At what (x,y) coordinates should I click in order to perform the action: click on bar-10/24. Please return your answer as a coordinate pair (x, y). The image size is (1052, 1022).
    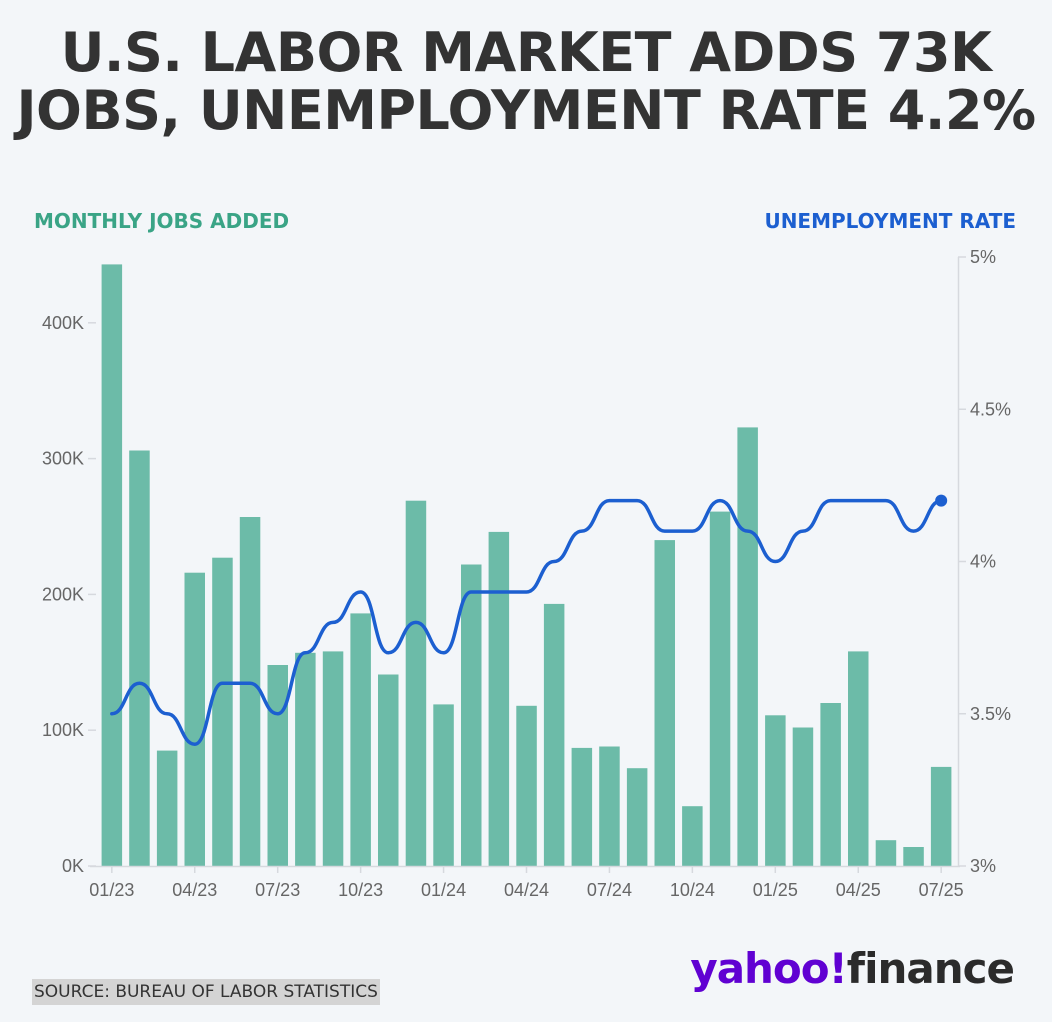
    Looking at the image, I should click on (692, 836).